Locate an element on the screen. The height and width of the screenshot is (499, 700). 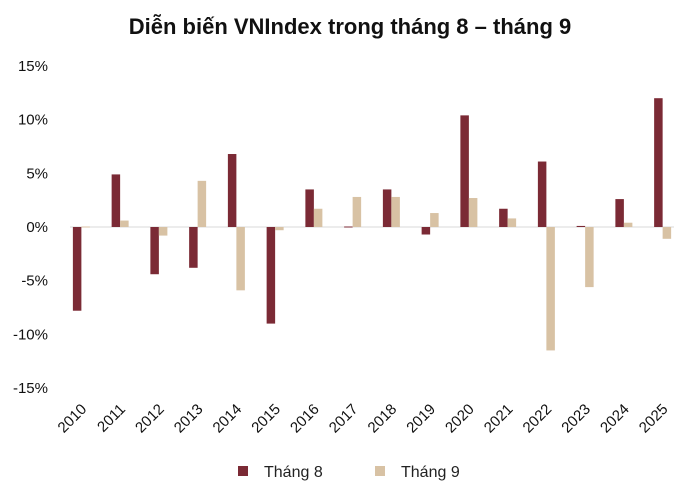
bar-thang-9-2014 is located at coordinates (240, 259).